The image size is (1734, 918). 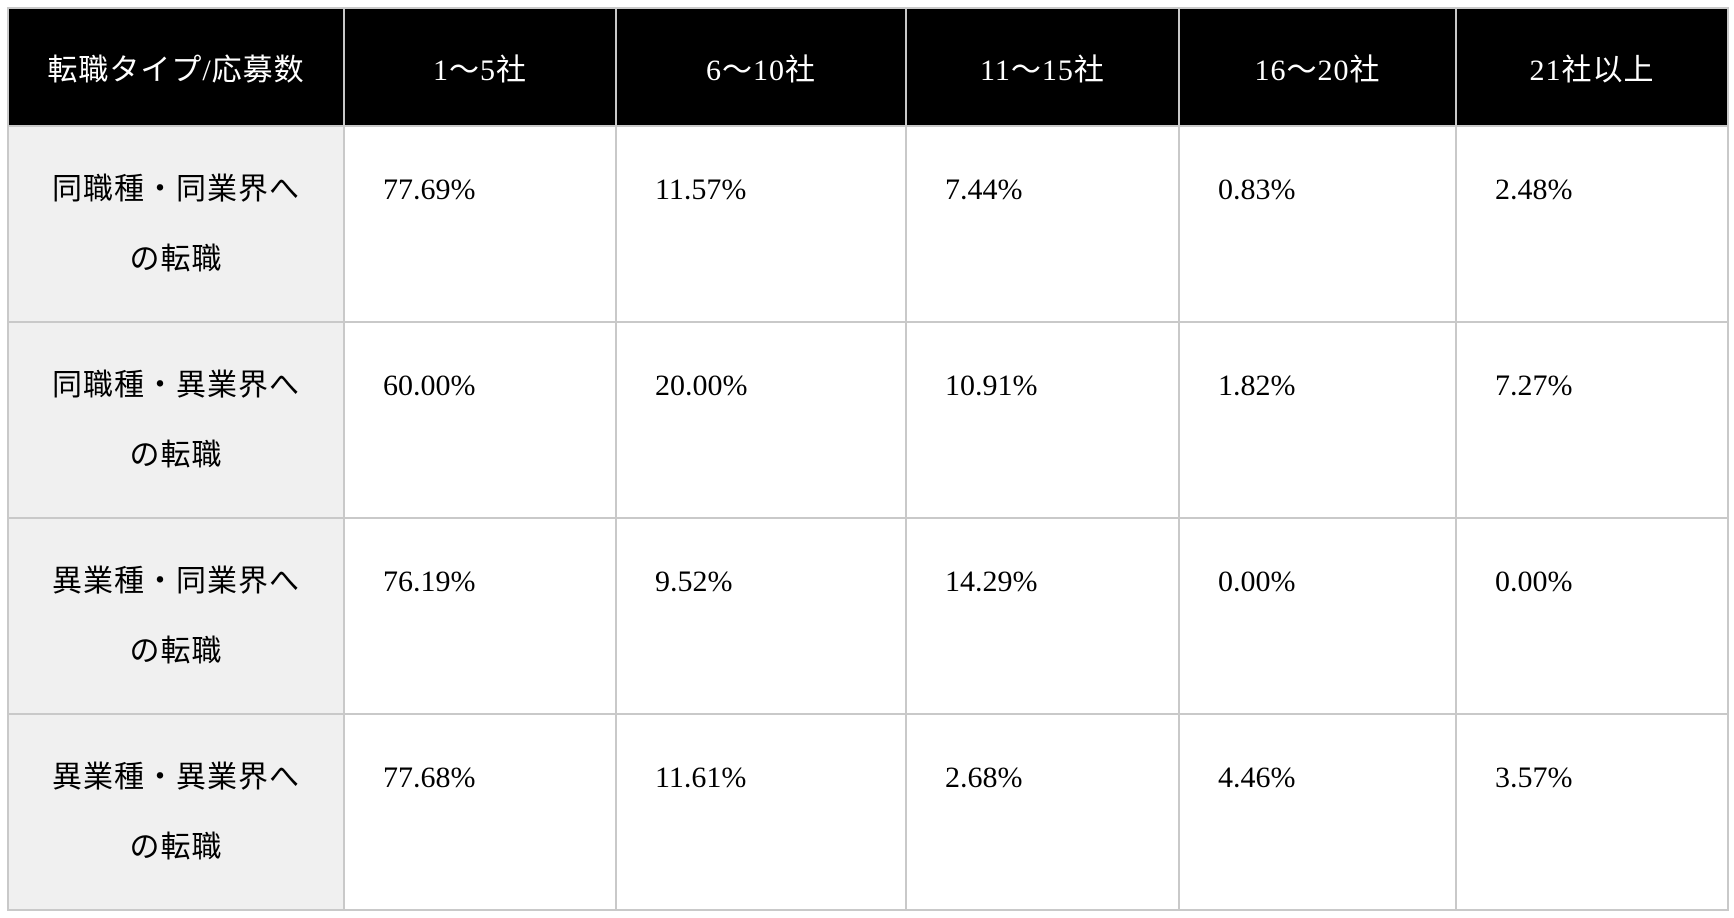 What do you see at coordinates (176, 189) in the screenshot?
I see `row-label-line: 同職種・同業界へ` at bounding box center [176, 189].